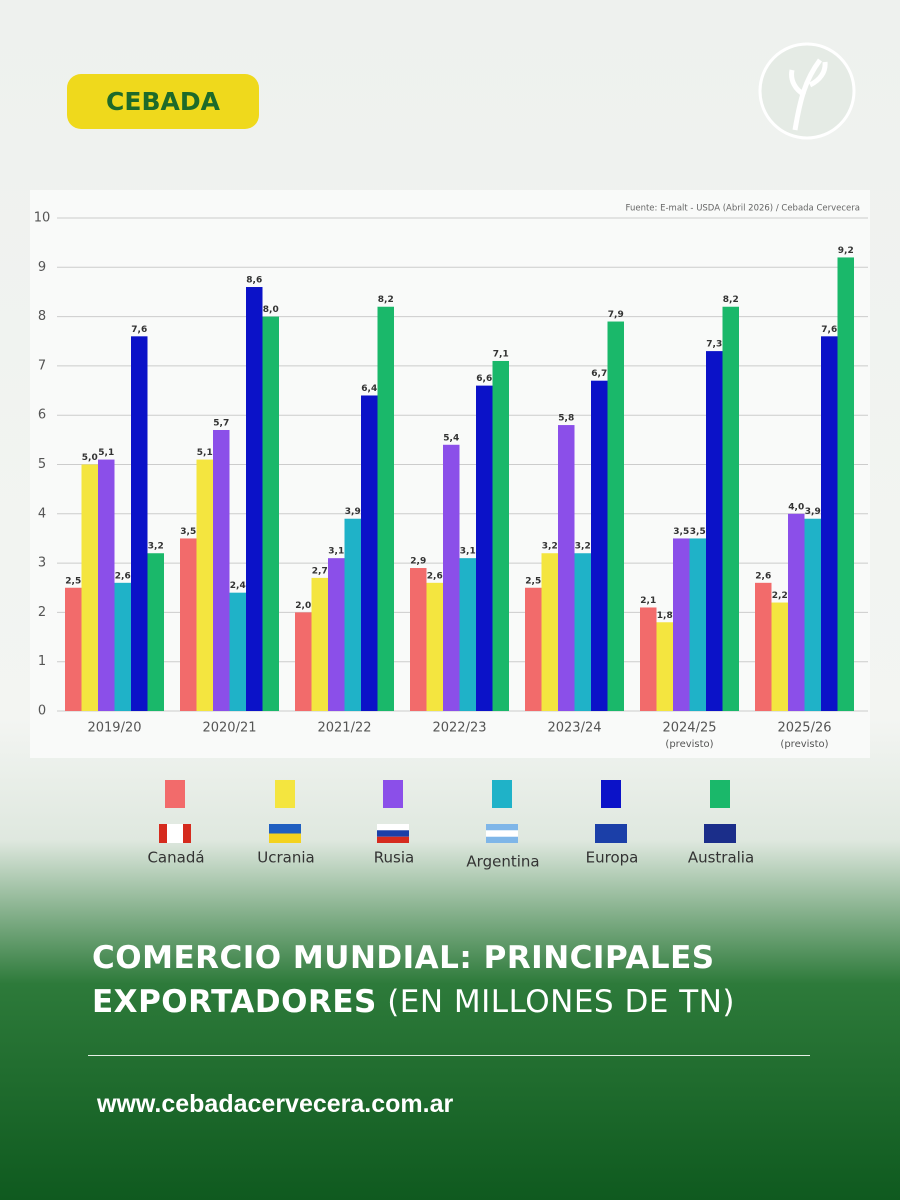  Describe the element at coordinates (599, 374) in the screenshot. I see `value-label: 6,7` at that location.